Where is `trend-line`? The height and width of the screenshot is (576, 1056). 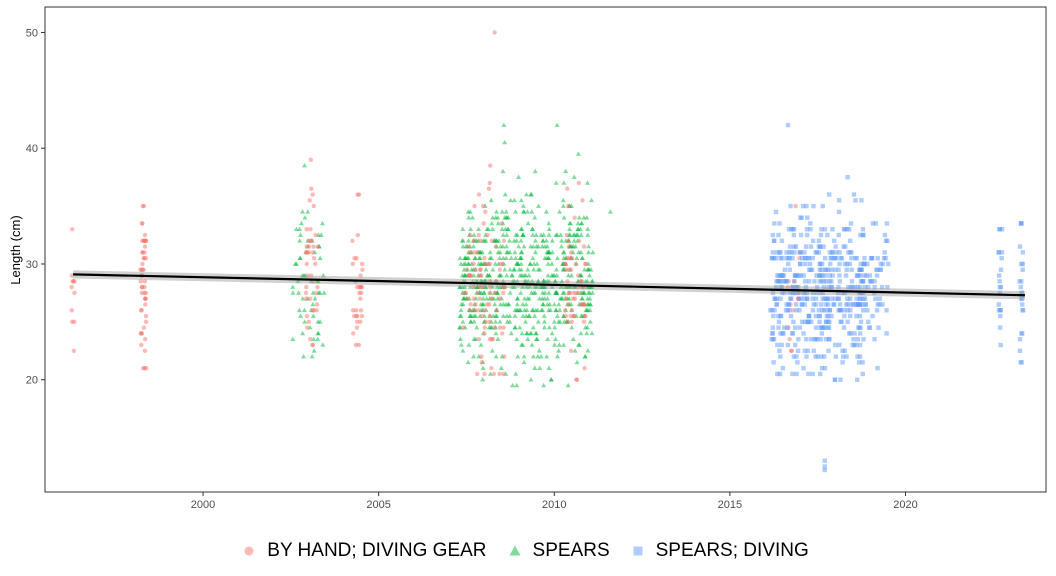
trend-line is located at coordinates (549, 285).